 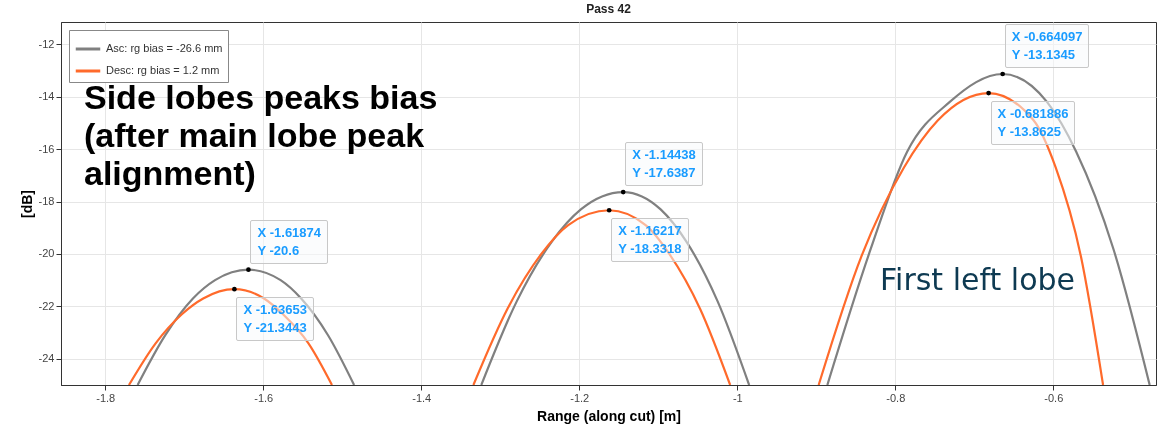 What do you see at coordinates (26, 204) in the screenshot?
I see `y-axis-title: [dB]` at bounding box center [26, 204].